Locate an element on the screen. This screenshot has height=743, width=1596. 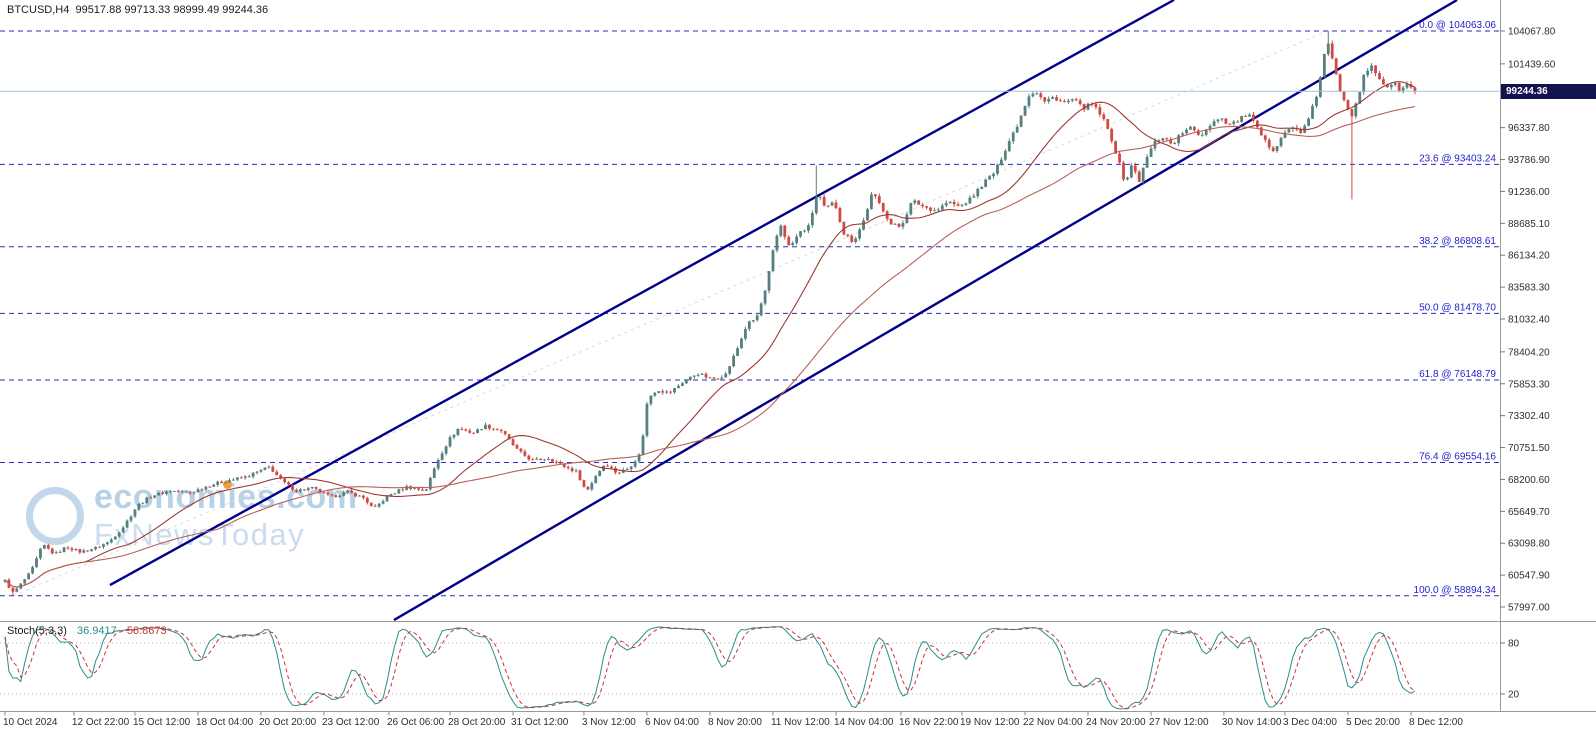
time-axis-label: 28 Oct 20:00 is located at coordinates (477, 722).